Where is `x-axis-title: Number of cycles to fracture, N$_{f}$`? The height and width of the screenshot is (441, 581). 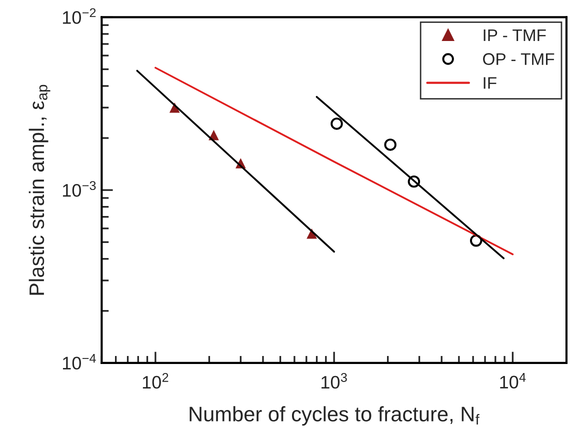 x-axis-title: Number of cycles to fracture, N$_{f}$ is located at coordinates (335, 416).